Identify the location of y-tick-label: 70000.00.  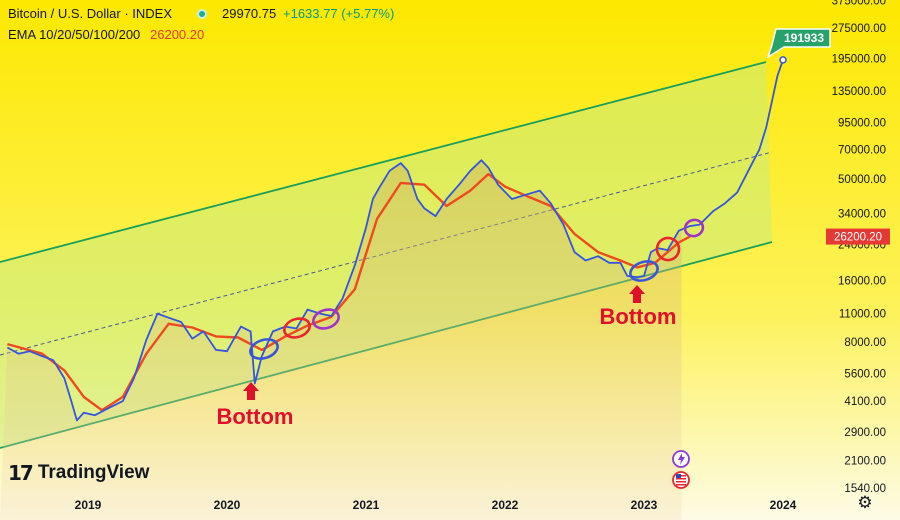
(862, 150).